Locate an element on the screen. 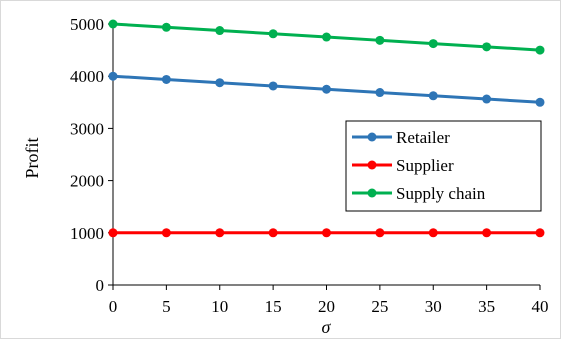 The height and width of the screenshot is (344, 561). y-tick-label: 4000 is located at coordinates (87, 76).